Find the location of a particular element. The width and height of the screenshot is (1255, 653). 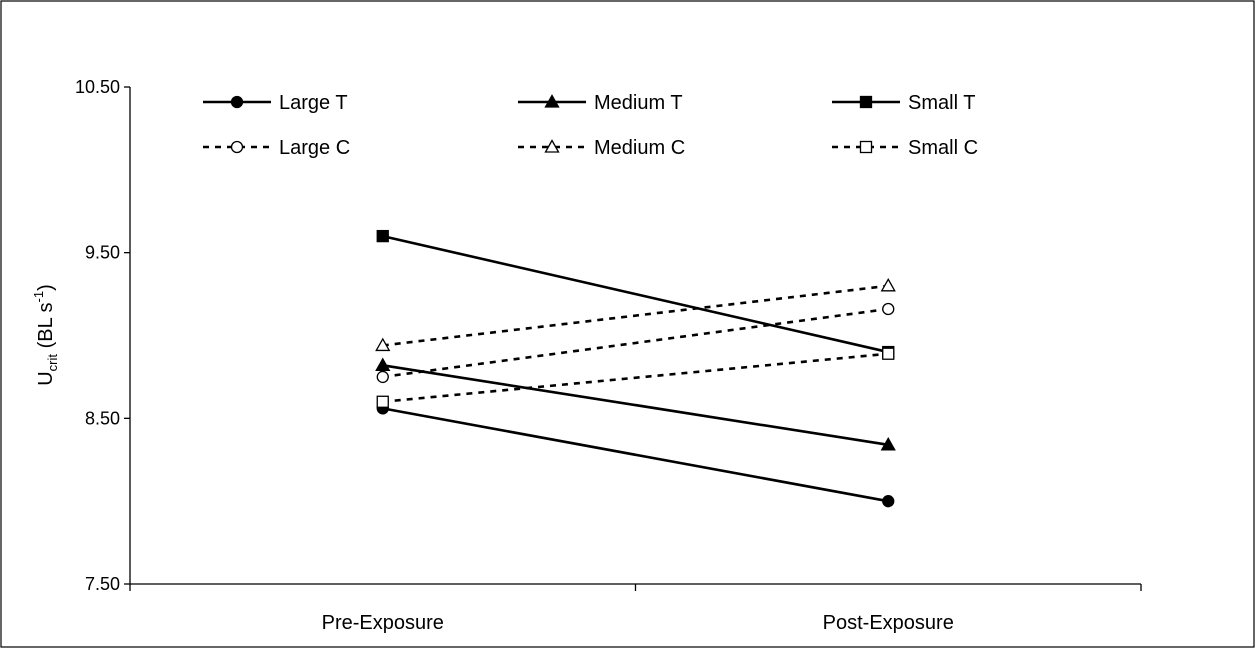

x-tick-label: Pre-Exposure is located at coordinates (383, 623).